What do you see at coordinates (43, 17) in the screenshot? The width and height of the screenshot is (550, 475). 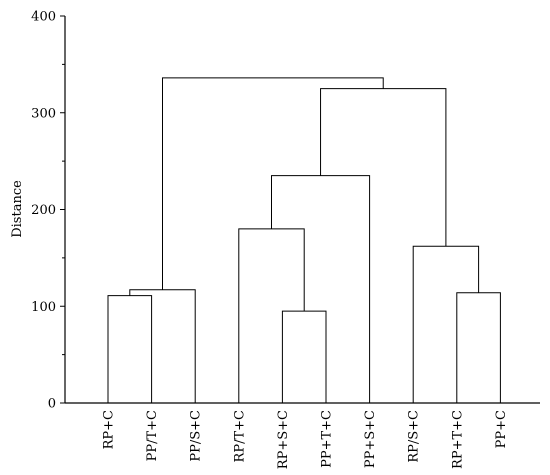 I see `y-tick-label: 400` at bounding box center [43, 17].